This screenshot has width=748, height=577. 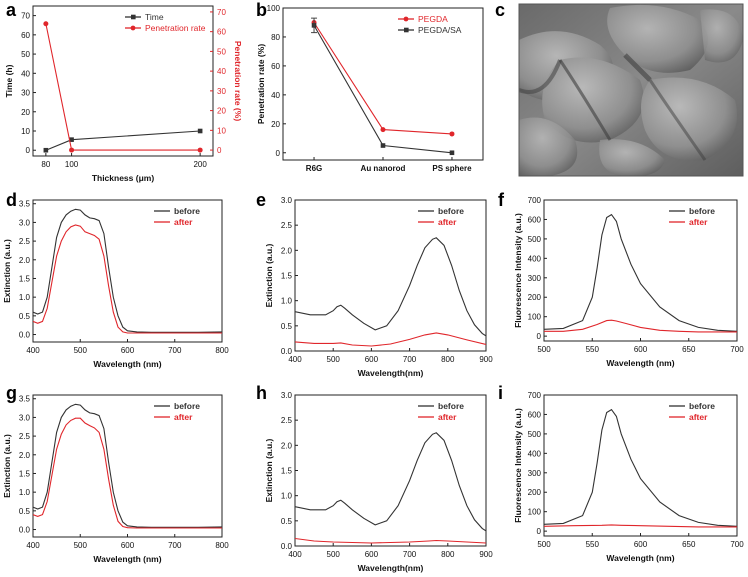 I want to click on series-line-pegda, so click(x=383, y=78).